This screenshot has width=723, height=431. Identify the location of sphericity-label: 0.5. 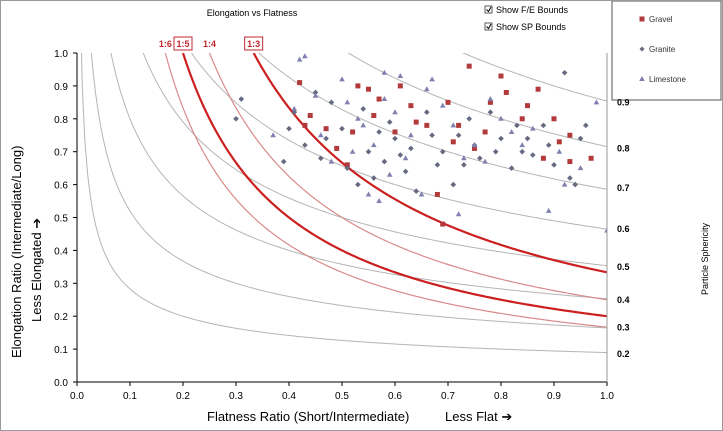
(623, 267).